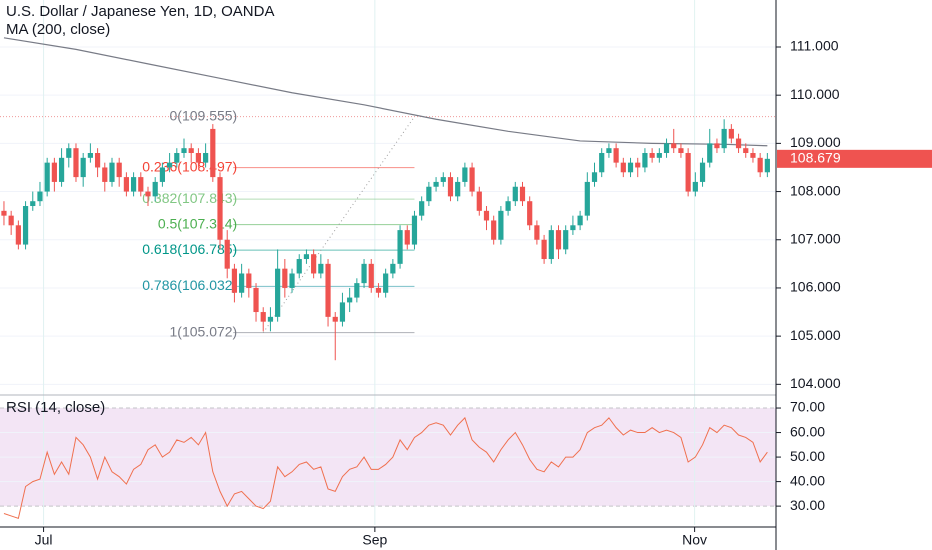 Image resolution: width=932 pixels, height=550 pixels. What do you see at coordinates (815, 335) in the screenshot?
I see `y-tick-label: 105.000` at bounding box center [815, 335].